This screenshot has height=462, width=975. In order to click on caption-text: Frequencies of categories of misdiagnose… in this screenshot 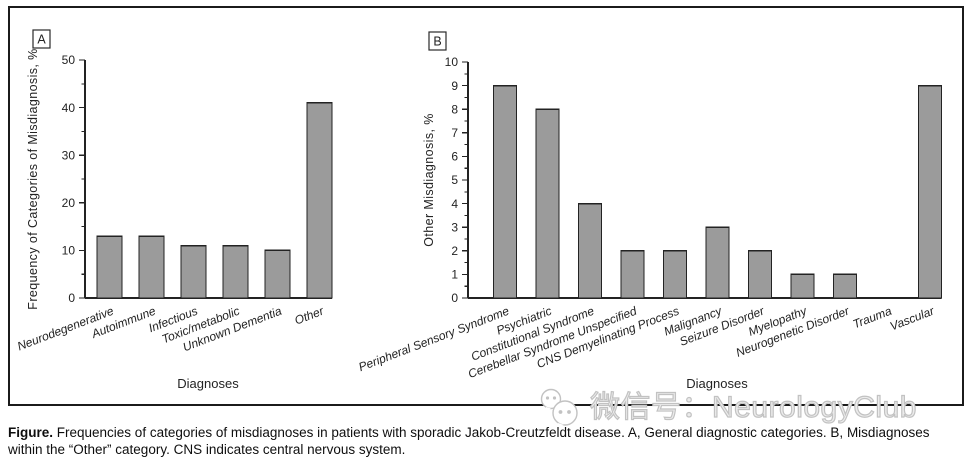, I will do `click(469, 441)`.